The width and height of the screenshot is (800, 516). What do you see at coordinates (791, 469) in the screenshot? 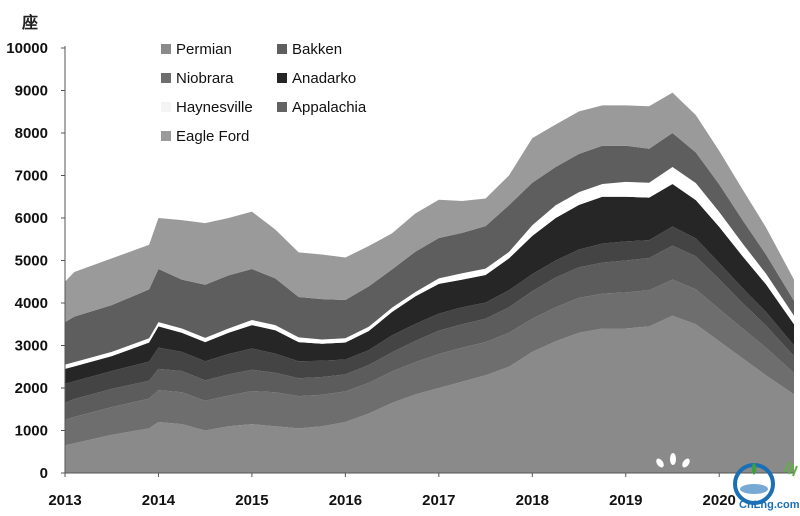
I see `watermark-logo-grass` at bounding box center [791, 469].